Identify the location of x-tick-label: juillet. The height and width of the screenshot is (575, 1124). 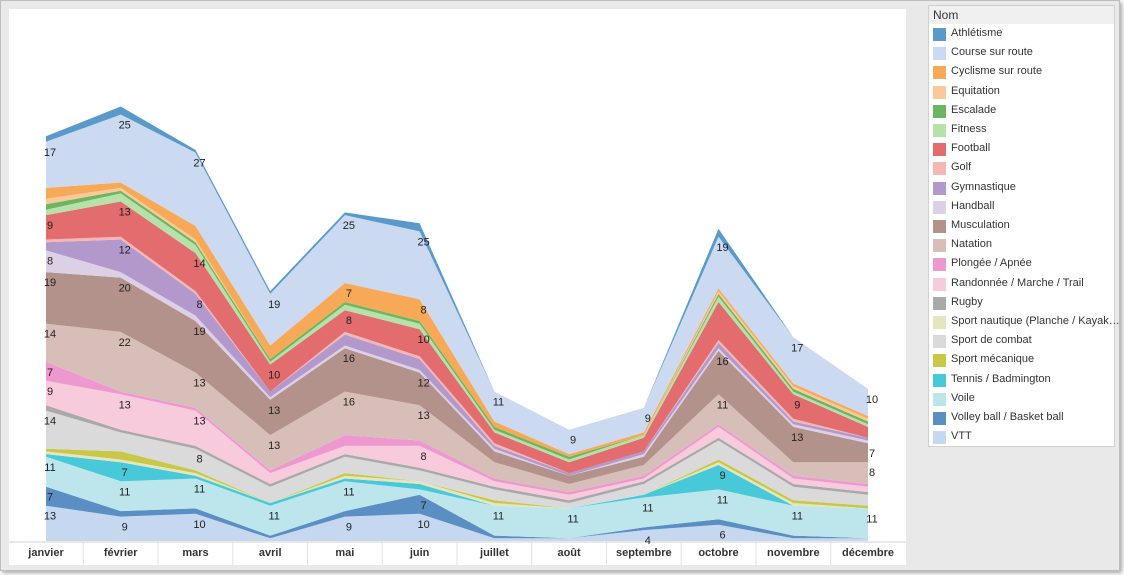
(494, 553).